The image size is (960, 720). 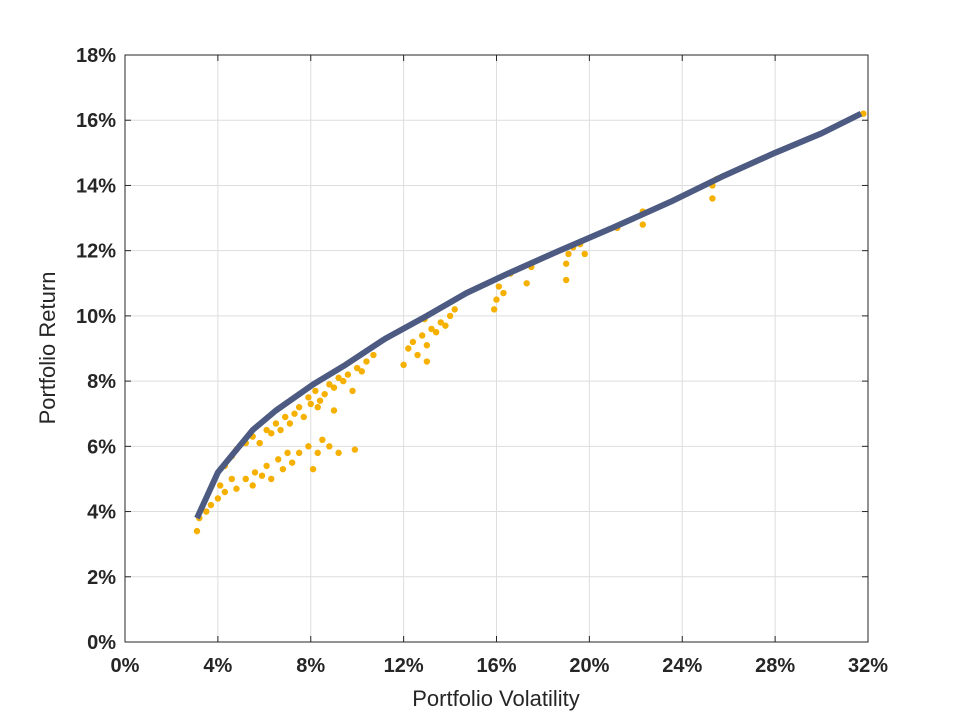 What do you see at coordinates (496, 666) in the screenshot?
I see `x-tick-label: 16%` at bounding box center [496, 666].